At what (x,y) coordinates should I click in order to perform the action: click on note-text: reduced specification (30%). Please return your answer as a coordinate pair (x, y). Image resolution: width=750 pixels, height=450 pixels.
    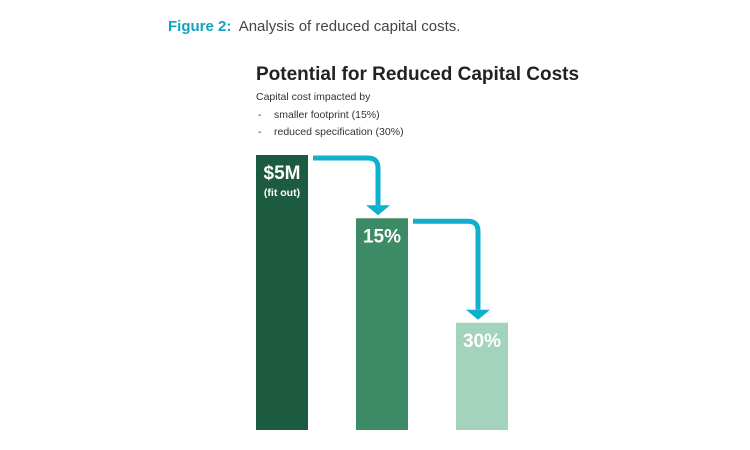
    Looking at the image, I should click on (339, 132).